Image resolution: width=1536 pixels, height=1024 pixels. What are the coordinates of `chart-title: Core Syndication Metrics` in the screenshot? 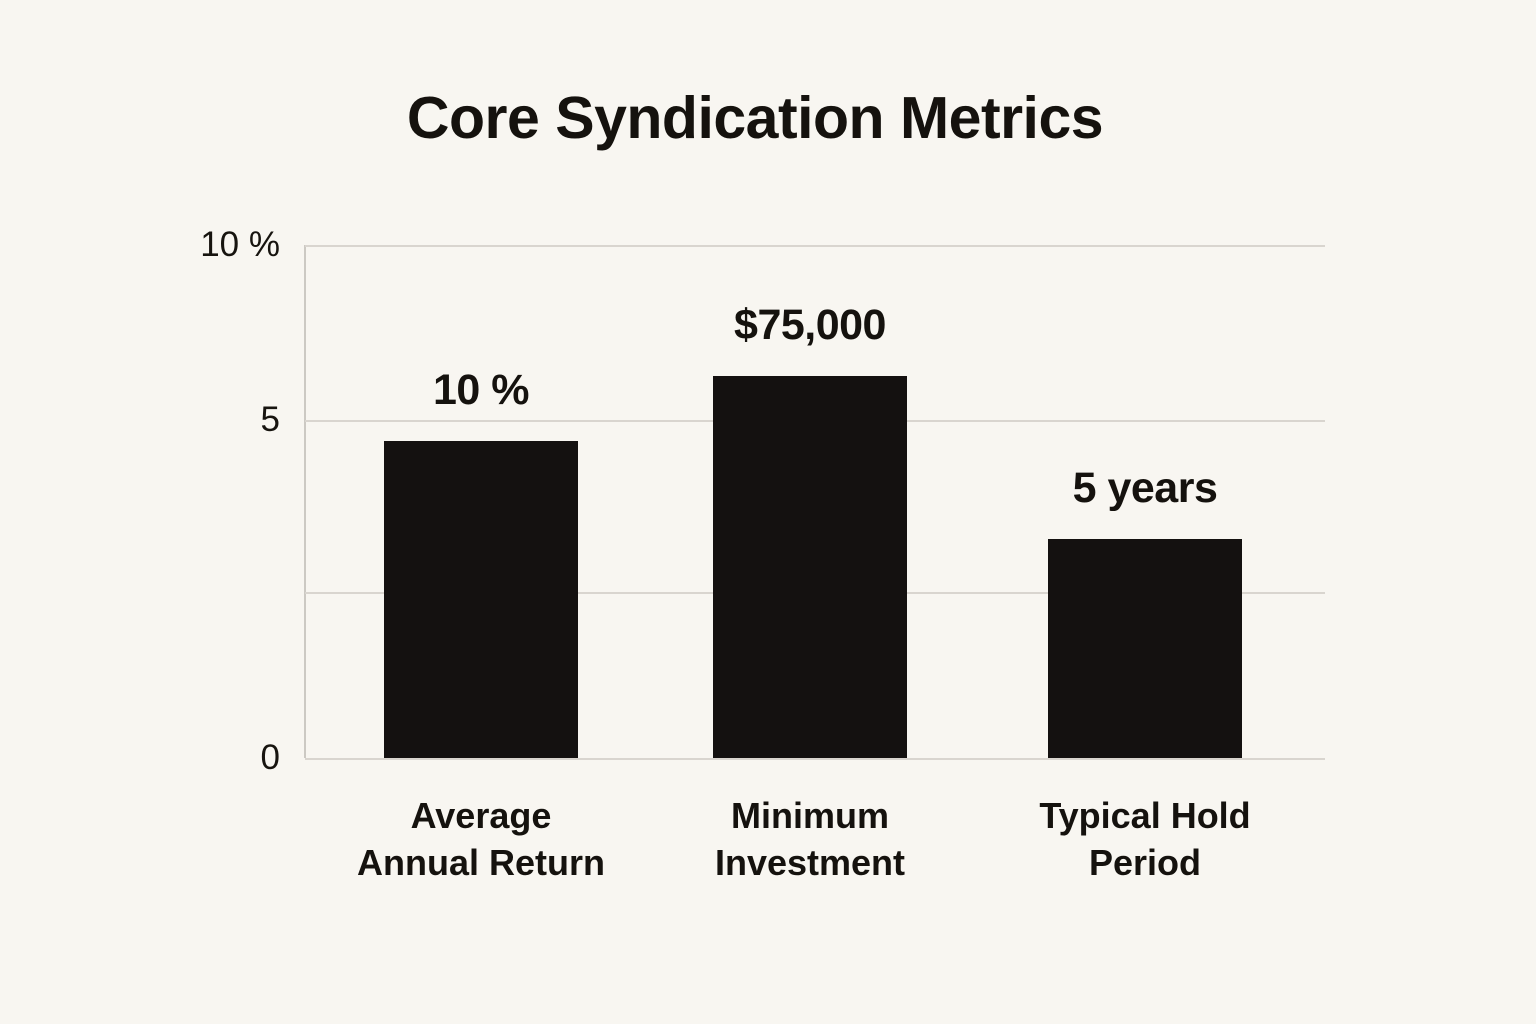 It's located at (755, 118).